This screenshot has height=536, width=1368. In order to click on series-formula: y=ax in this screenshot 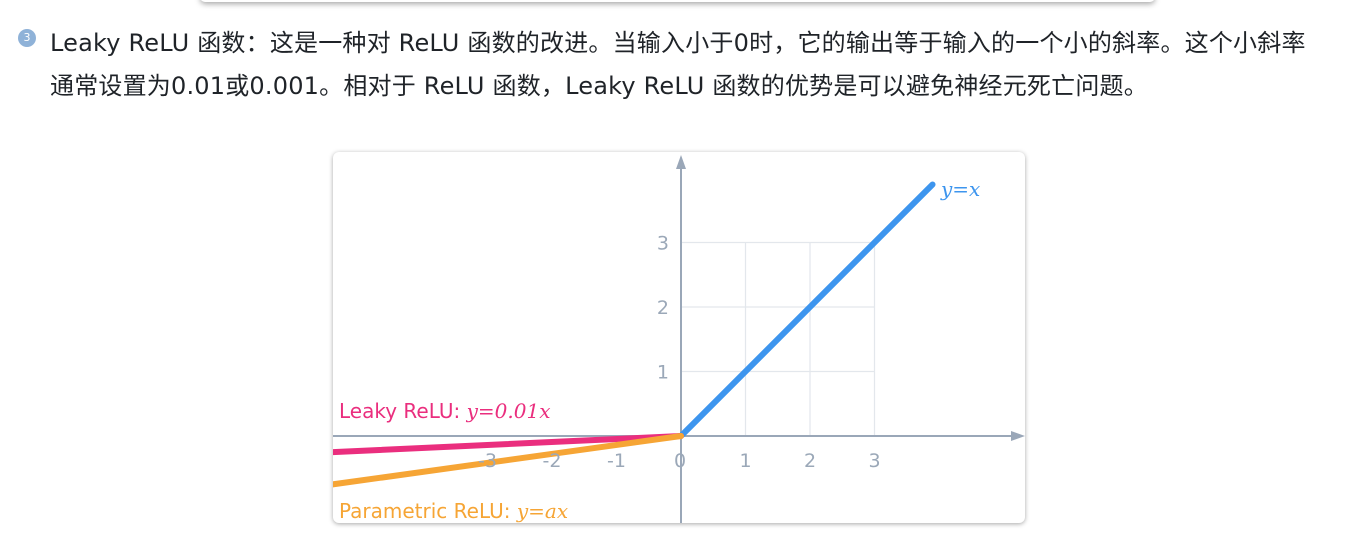, I will do `click(542, 511)`.